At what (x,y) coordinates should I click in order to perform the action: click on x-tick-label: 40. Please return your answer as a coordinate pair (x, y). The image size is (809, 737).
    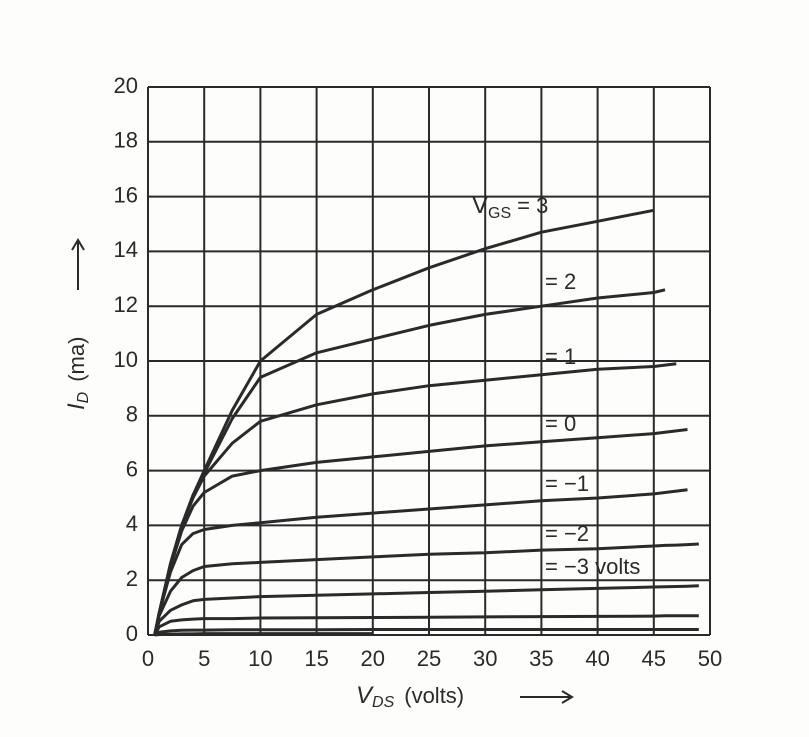
    Looking at the image, I should click on (597, 658).